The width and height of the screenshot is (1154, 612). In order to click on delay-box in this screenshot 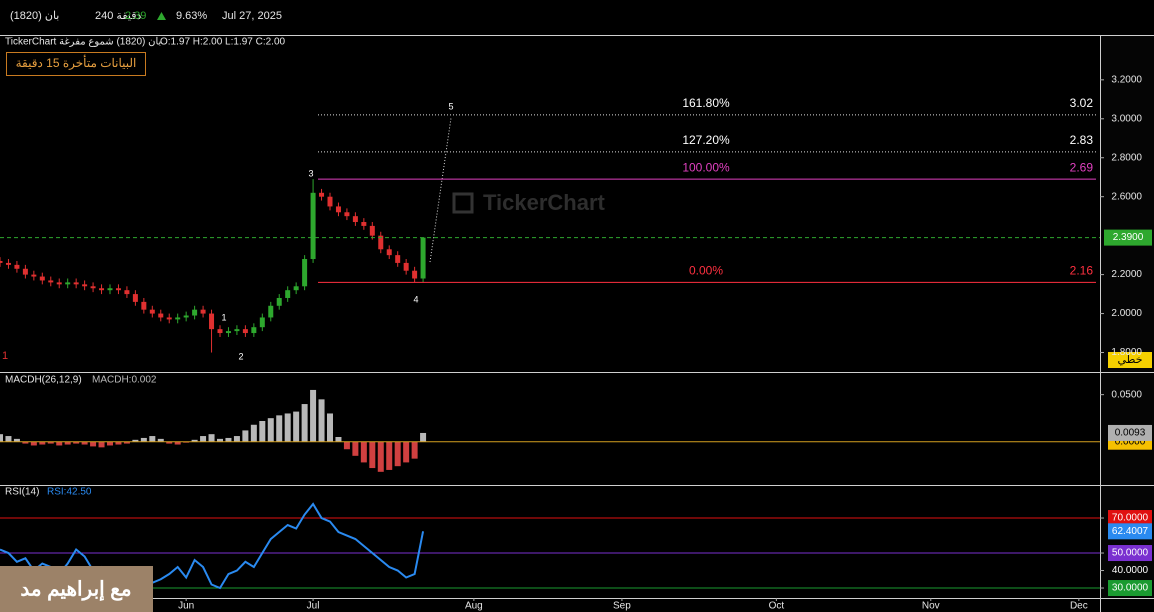, I will do `click(76, 64)`.